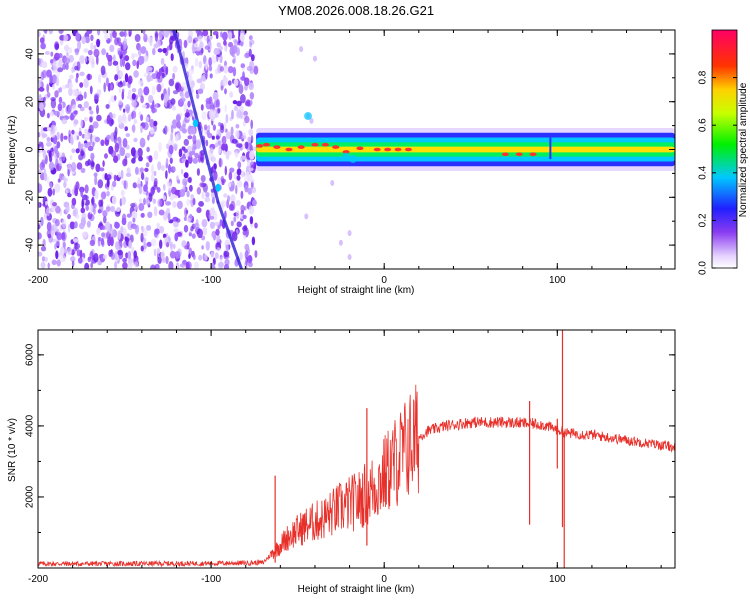 Image resolution: width=750 pixels, height=600 pixels. Describe the element at coordinates (703, 220) in the screenshot. I see `colorbar-tick-label: 0.2` at that location.